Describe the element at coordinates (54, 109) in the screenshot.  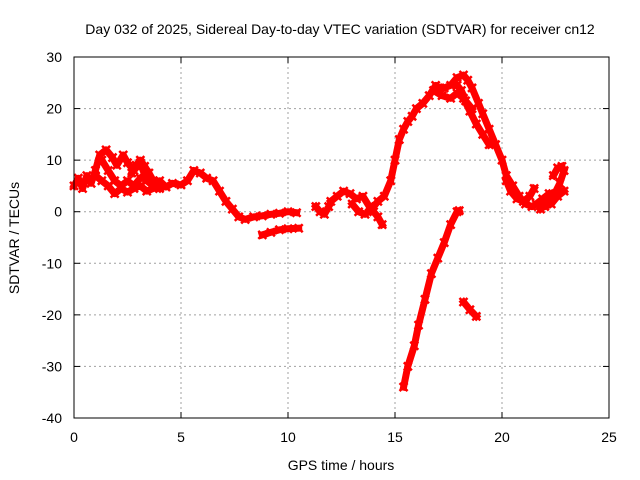
I see `y-tick-label: 20` at that location.